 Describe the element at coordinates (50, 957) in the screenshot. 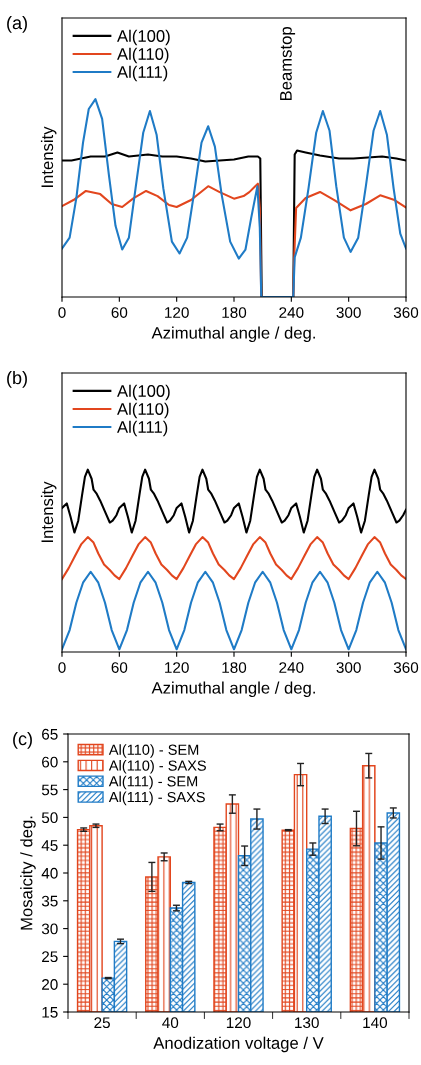

I see `y-tick-label: 25` at that location.